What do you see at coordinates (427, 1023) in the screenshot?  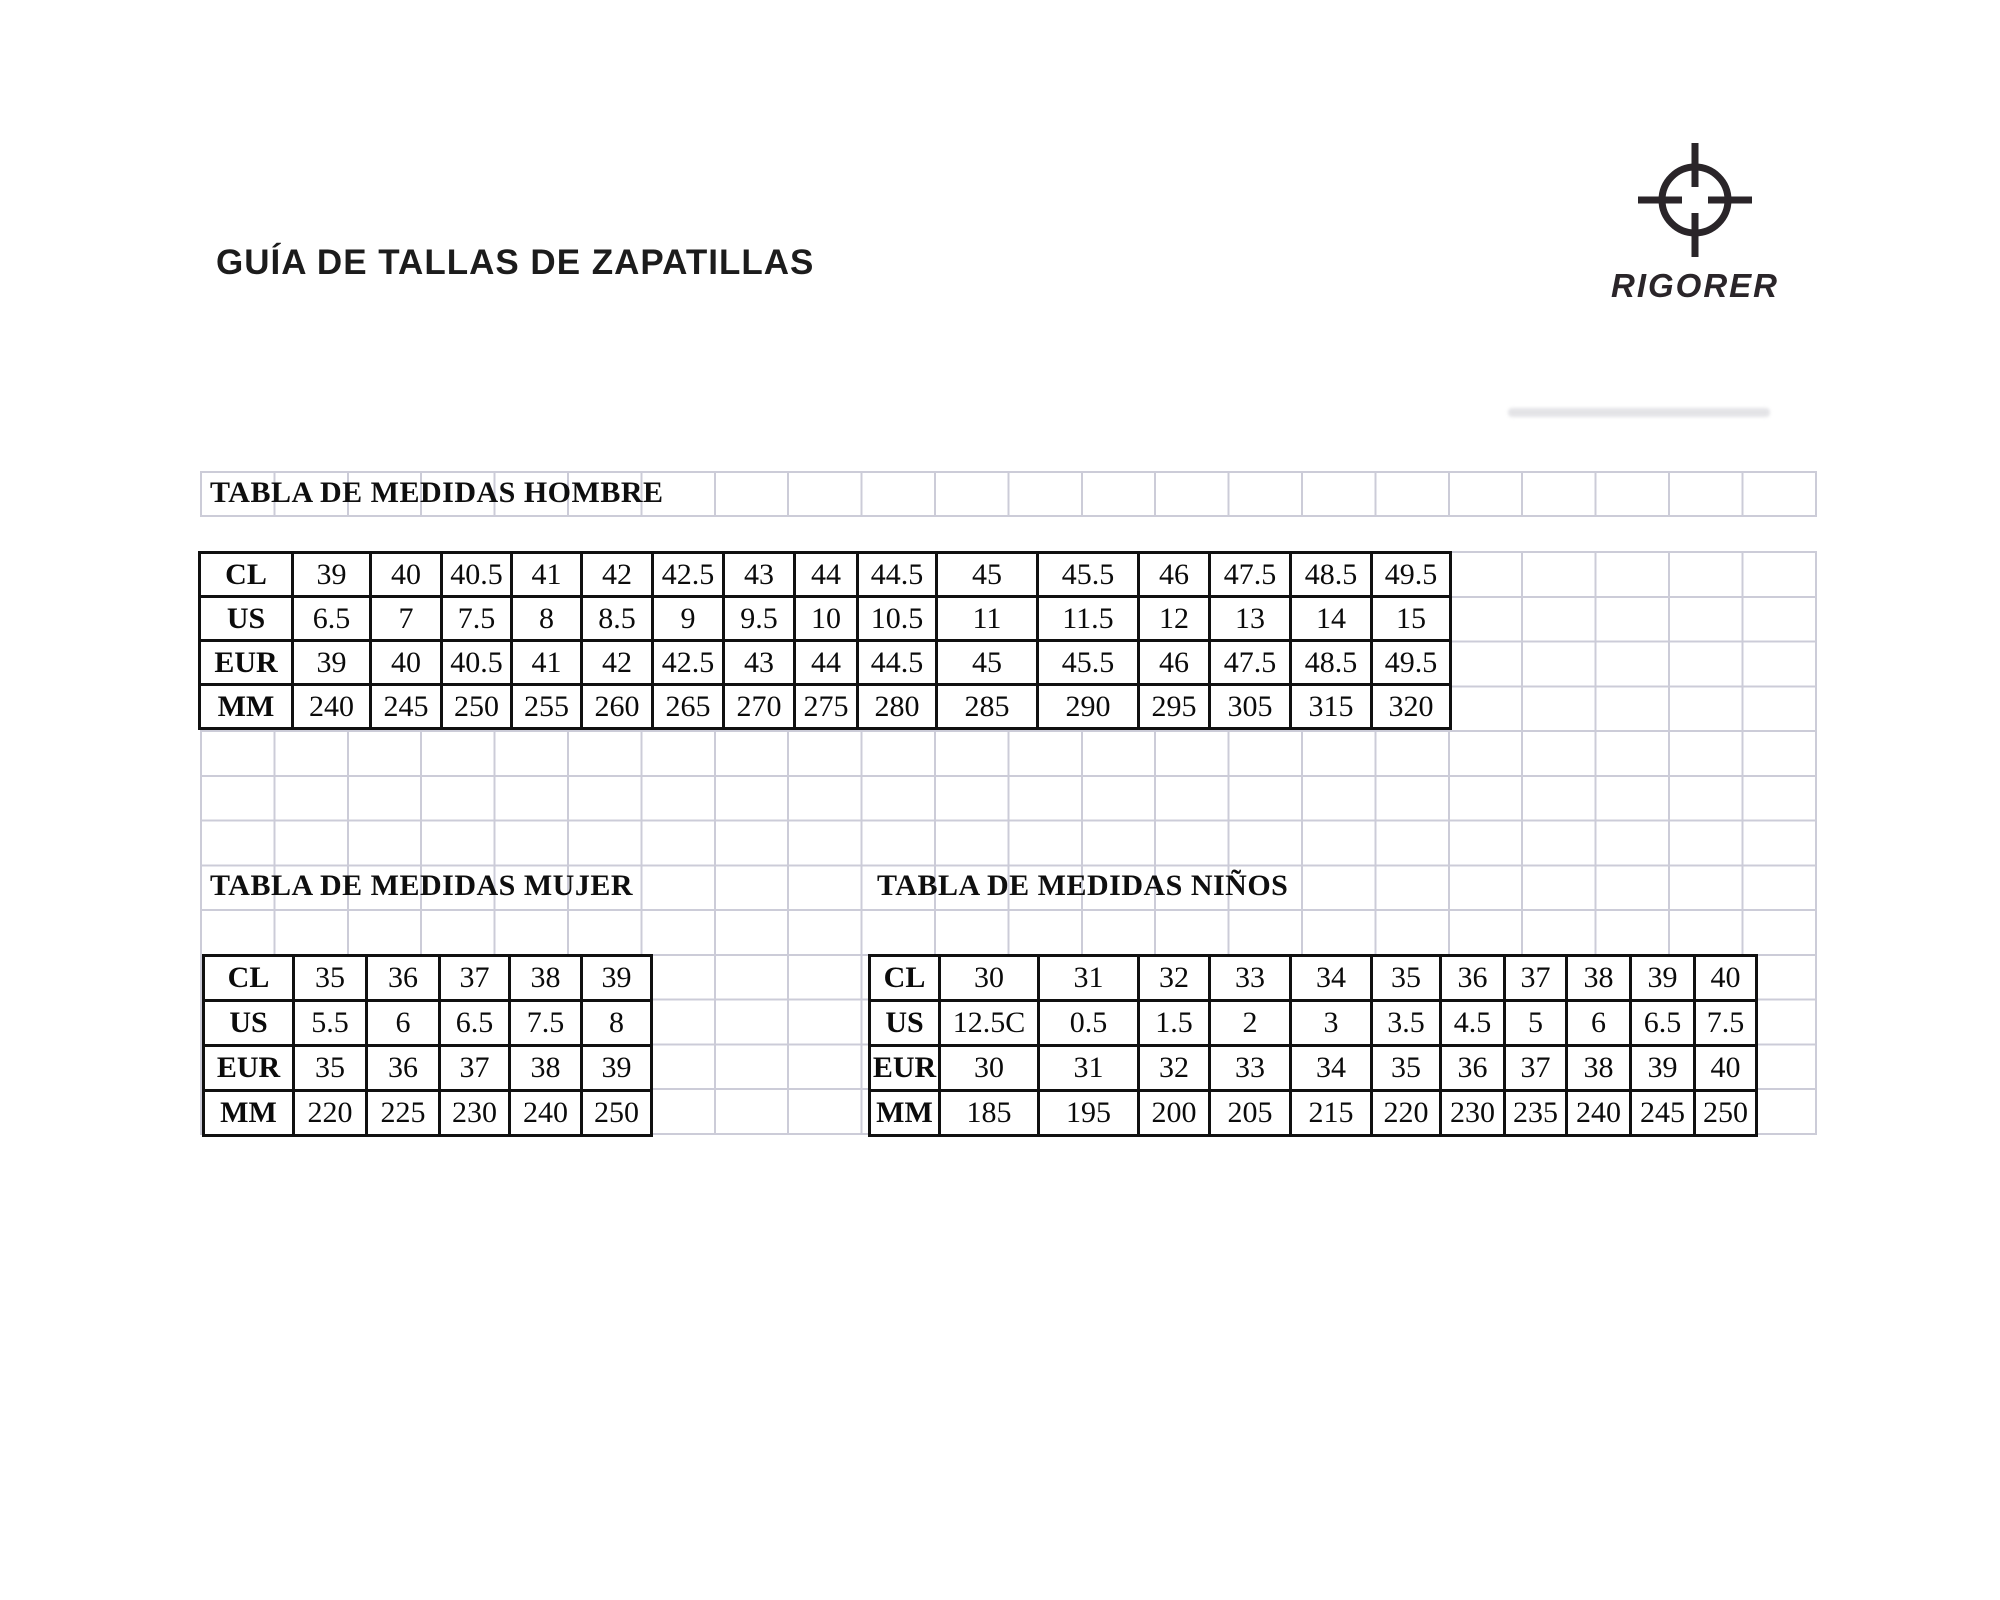 I see `table-row: US 5.5 6 6.5 7.5 8` at bounding box center [427, 1023].